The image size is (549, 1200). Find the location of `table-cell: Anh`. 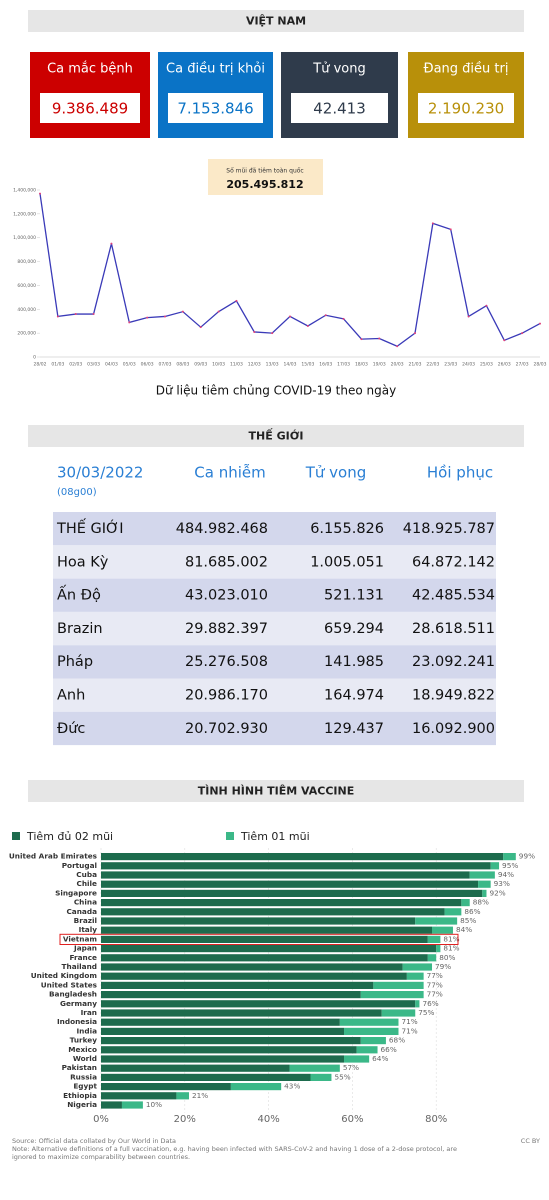

table-cell: Anh is located at coordinates (71, 696).